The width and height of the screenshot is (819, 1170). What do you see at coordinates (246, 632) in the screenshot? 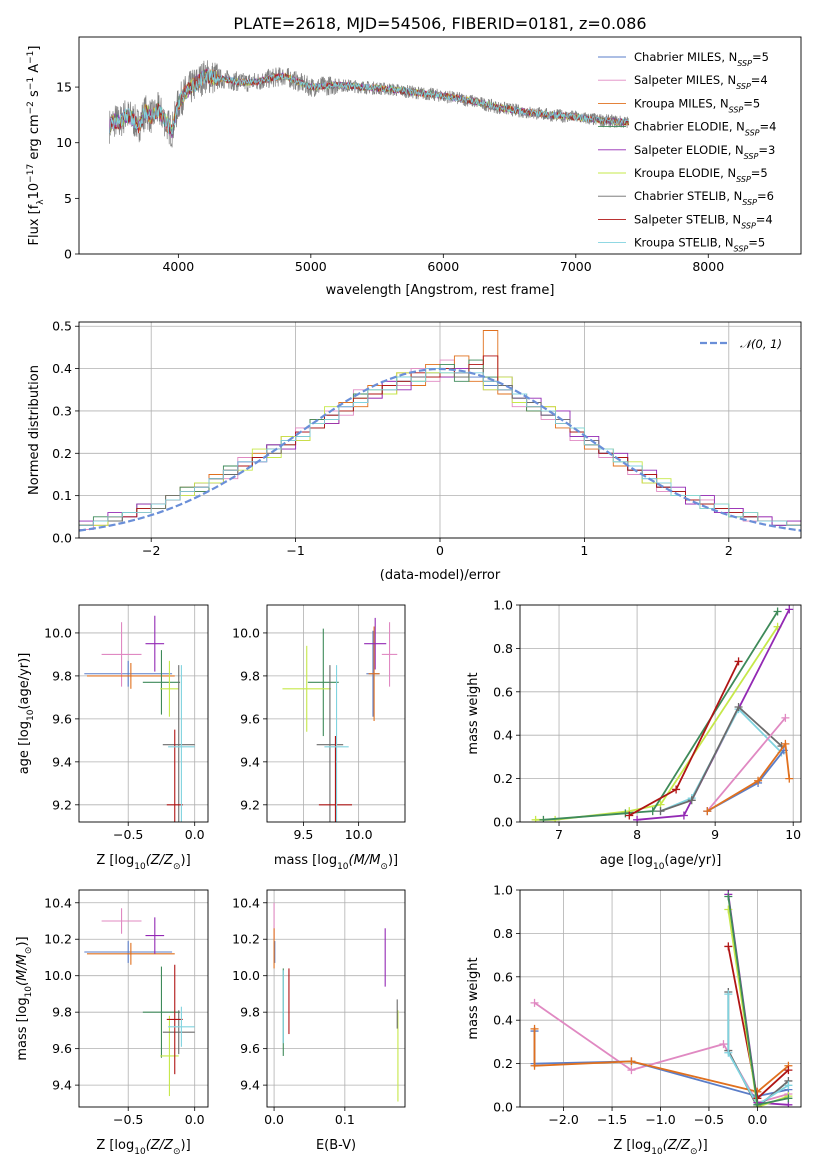
I see `y-tick-label: 10.0` at bounding box center [246, 632].